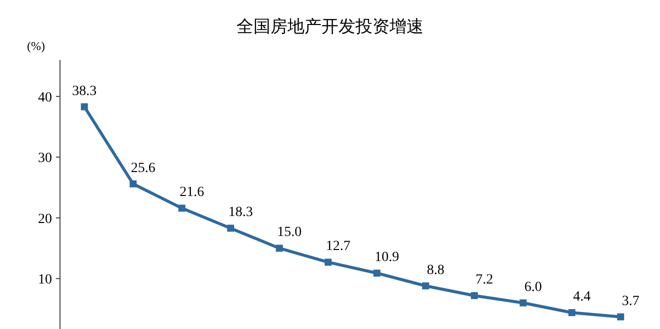  Describe the element at coordinates (45, 280) in the screenshot. I see `y-tick-label: 10` at that location.